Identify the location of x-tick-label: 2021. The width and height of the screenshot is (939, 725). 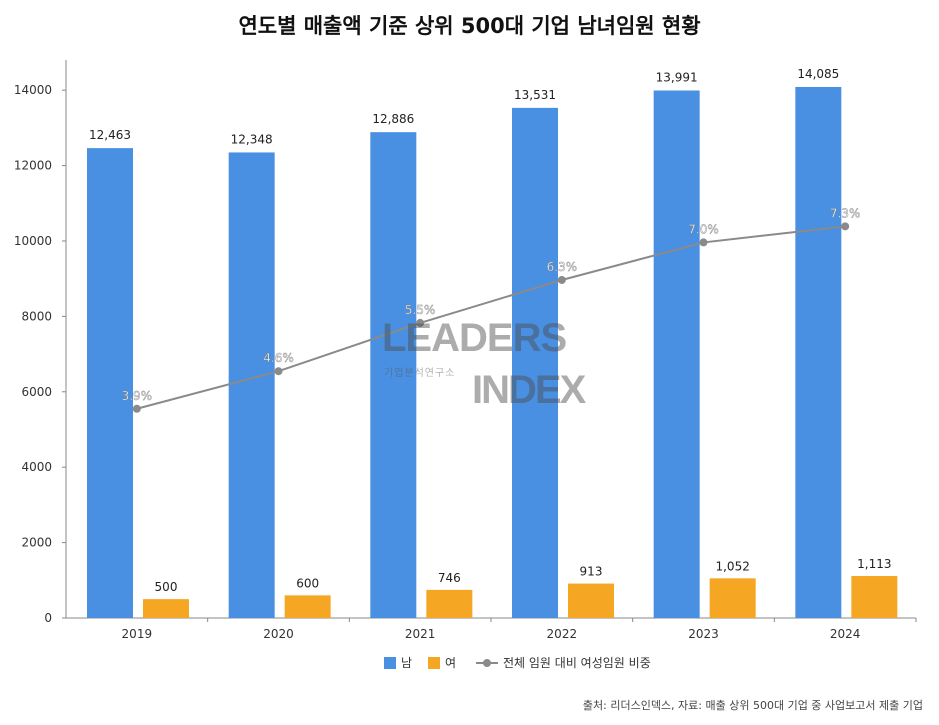
(420, 634).